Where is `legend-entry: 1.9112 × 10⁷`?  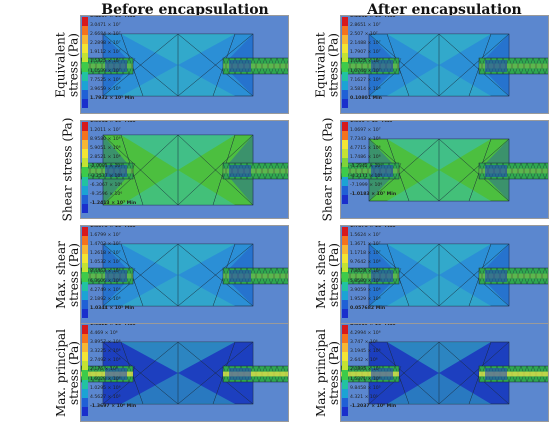 legend-entry: 1.9112 × 10⁷ is located at coordinates (114, 56).